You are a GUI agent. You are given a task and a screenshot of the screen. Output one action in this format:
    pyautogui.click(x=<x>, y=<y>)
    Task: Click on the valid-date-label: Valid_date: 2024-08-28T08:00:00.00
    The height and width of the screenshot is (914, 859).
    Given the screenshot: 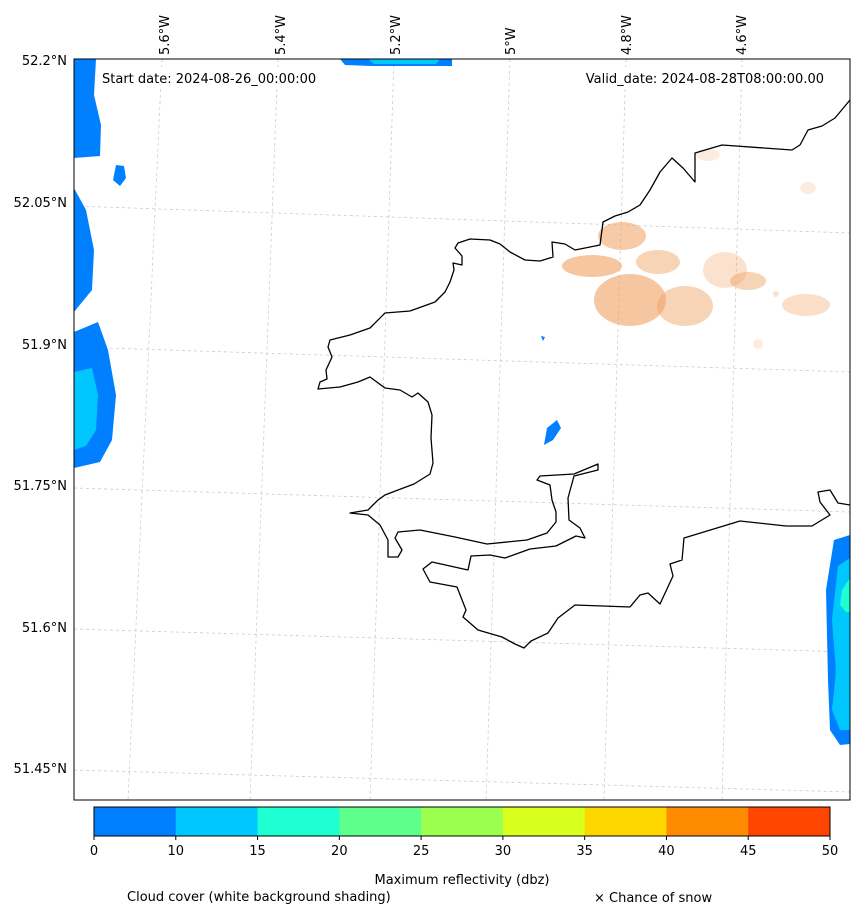 What is the action you would take?
    pyautogui.click(x=705, y=79)
    